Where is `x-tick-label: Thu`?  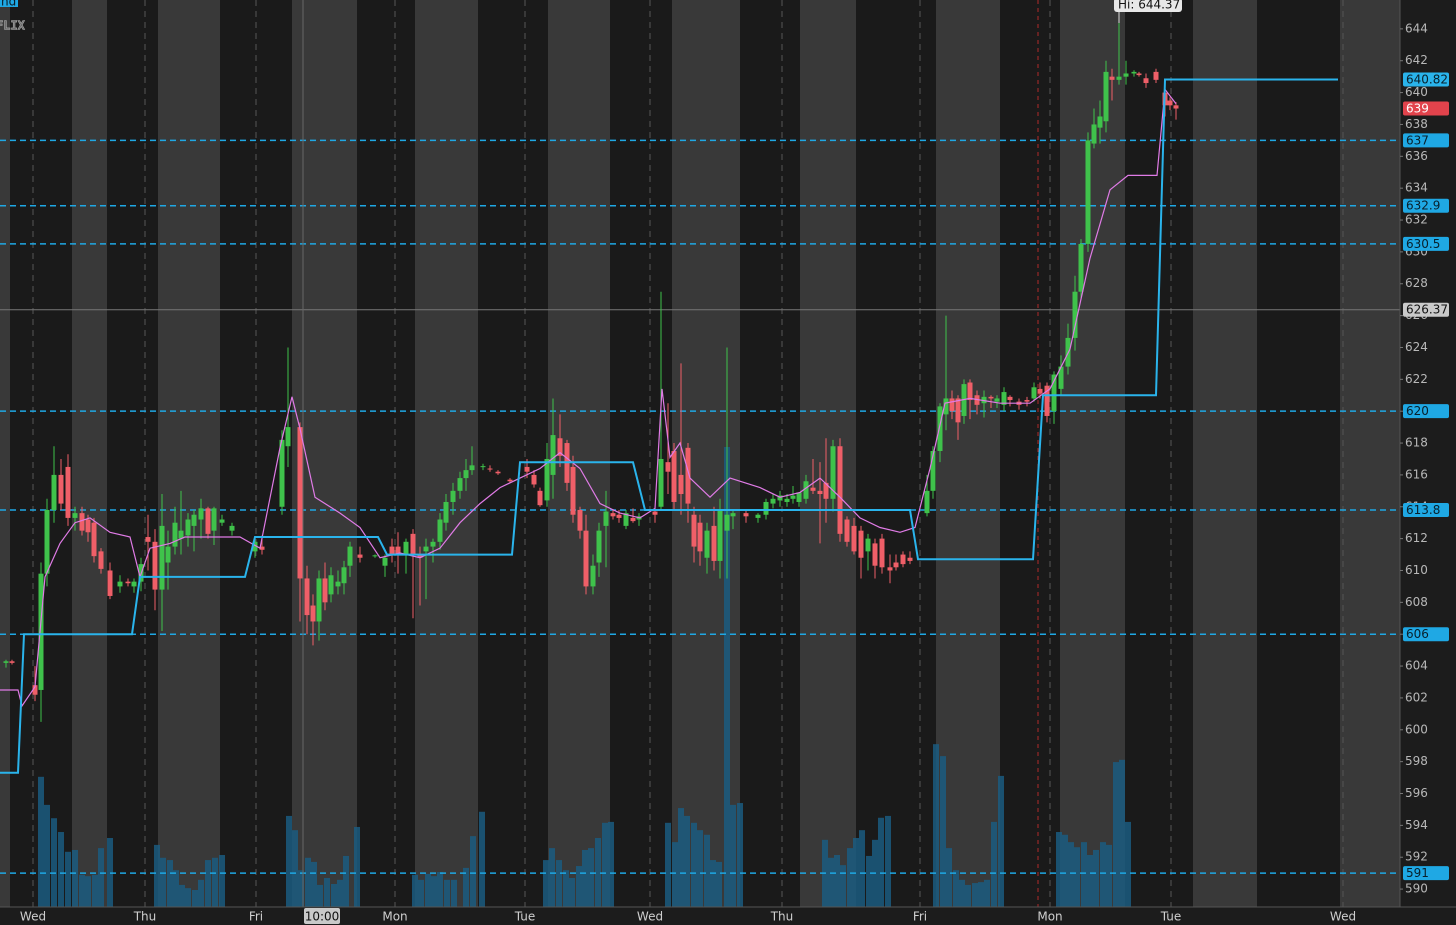 x-tick-label: Thu is located at coordinates (782, 917).